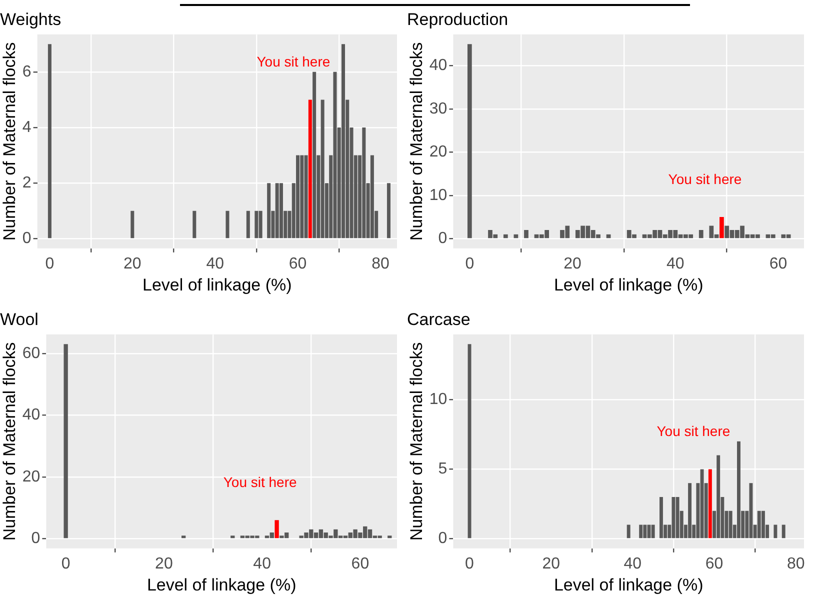 The image size is (814, 600). Describe the element at coordinates (27, 71) in the screenshot. I see `y-tick-label: 6` at that location.